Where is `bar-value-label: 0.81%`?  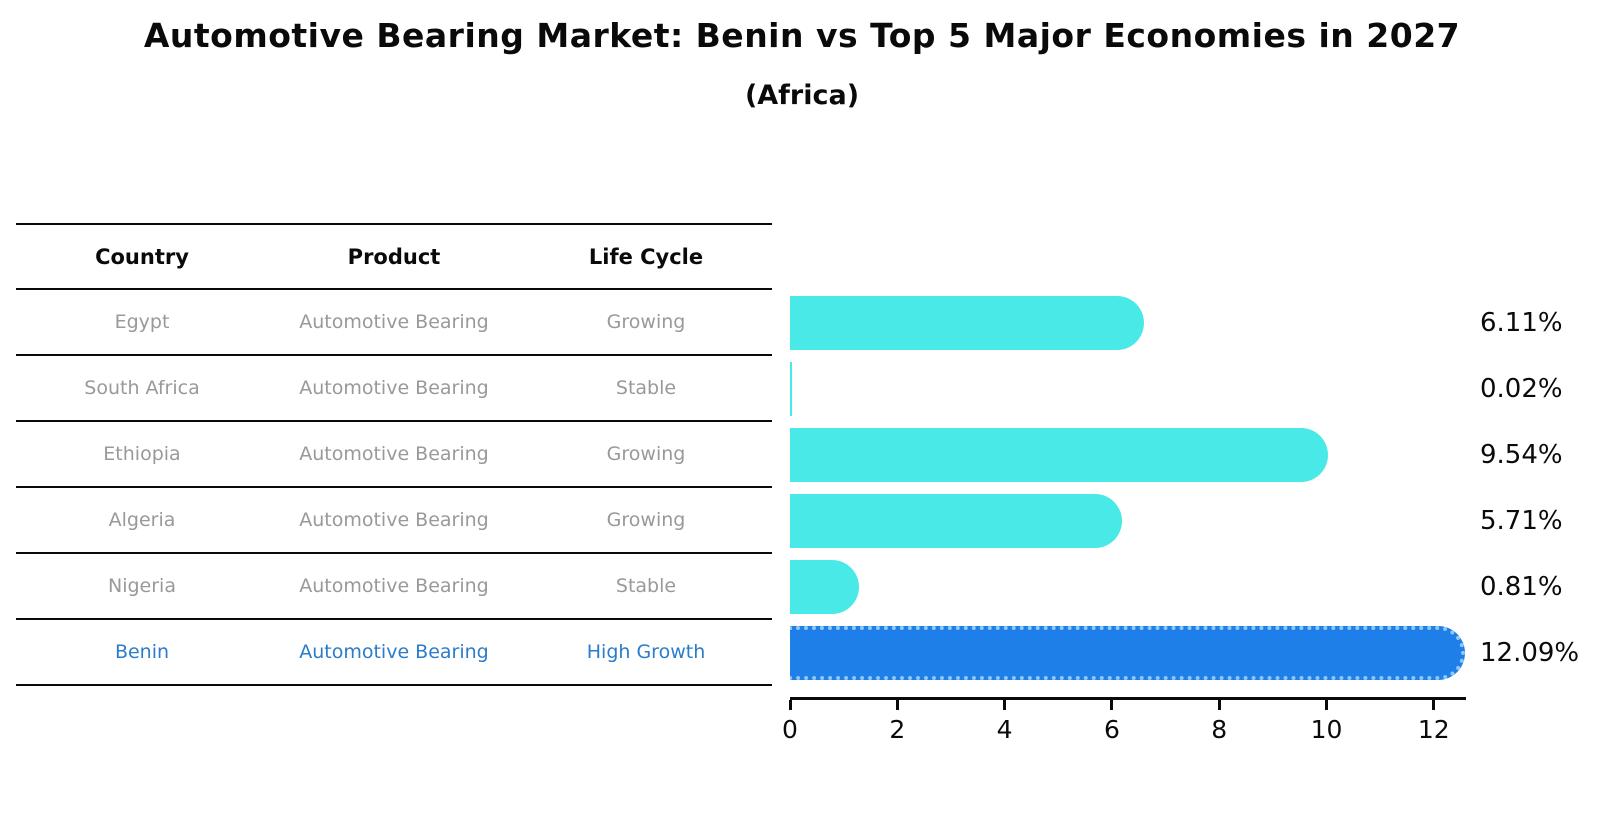
bar-value-label: 0.81% is located at coordinates (1521, 587).